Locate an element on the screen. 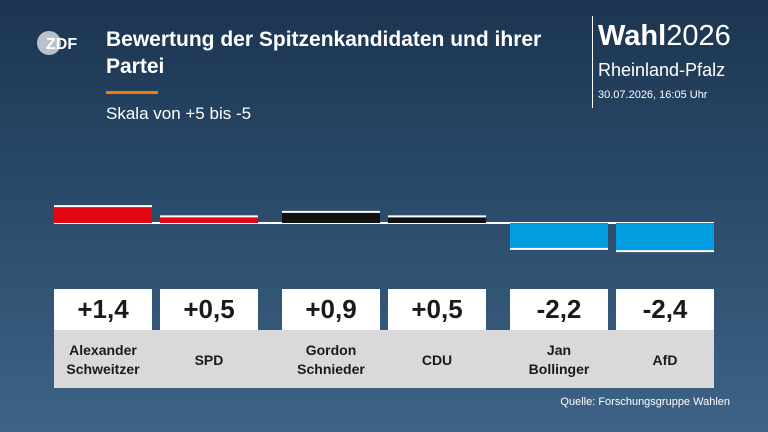 The height and width of the screenshot is (432, 768). brand-region: Rheinland-Pfalz is located at coordinates (662, 70).